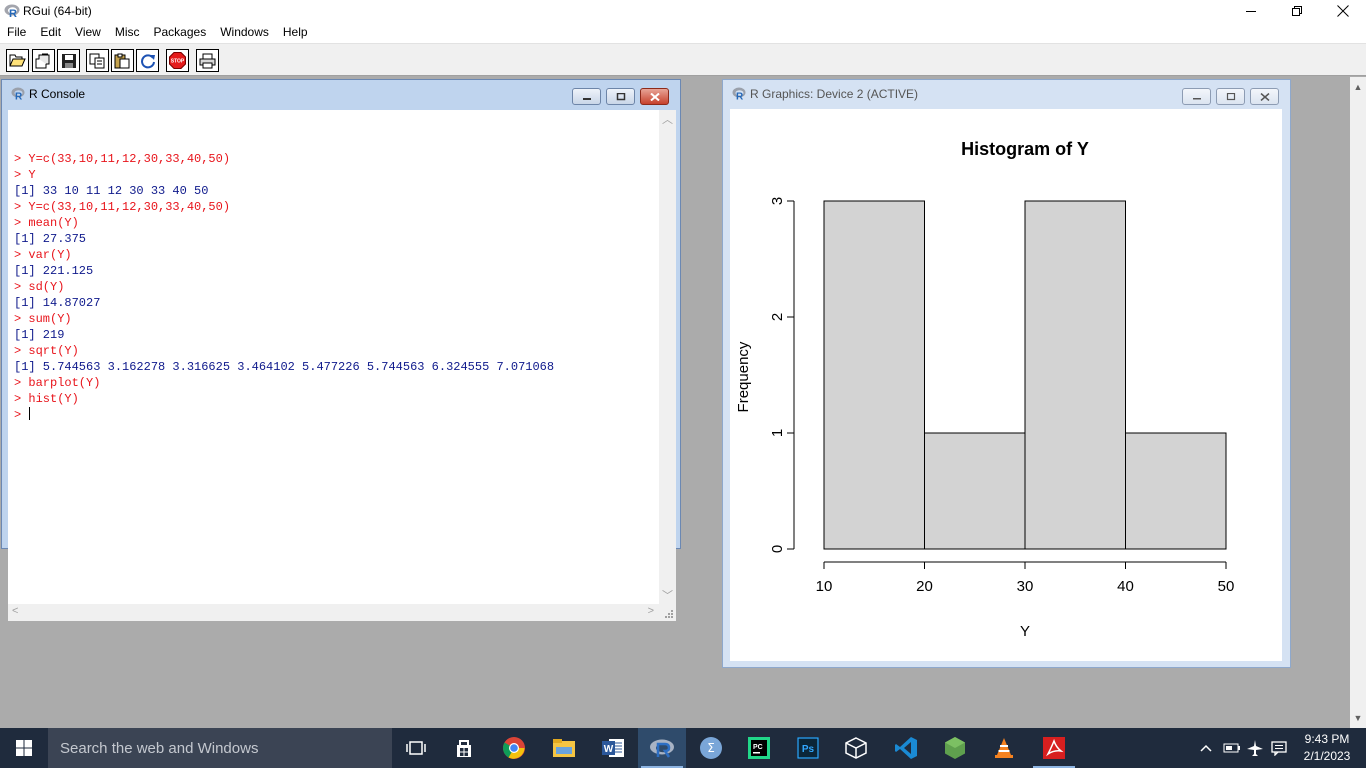 This screenshot has height=768, width=1366. I want to click on taskbar-maxima: Σ, so click(711, 748).